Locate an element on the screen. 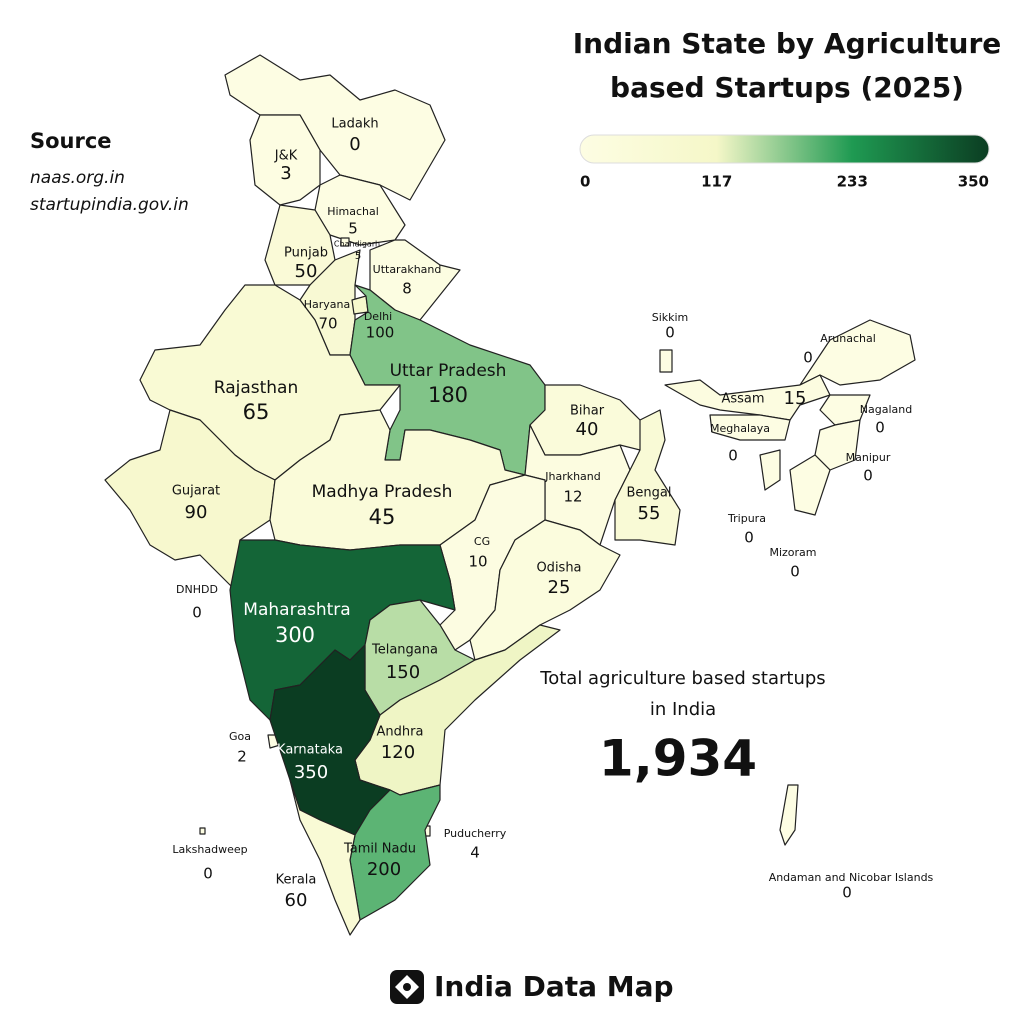 This screenshot has width=1024, height=1028. state-value: 350 is located at coordinates (311, 772).